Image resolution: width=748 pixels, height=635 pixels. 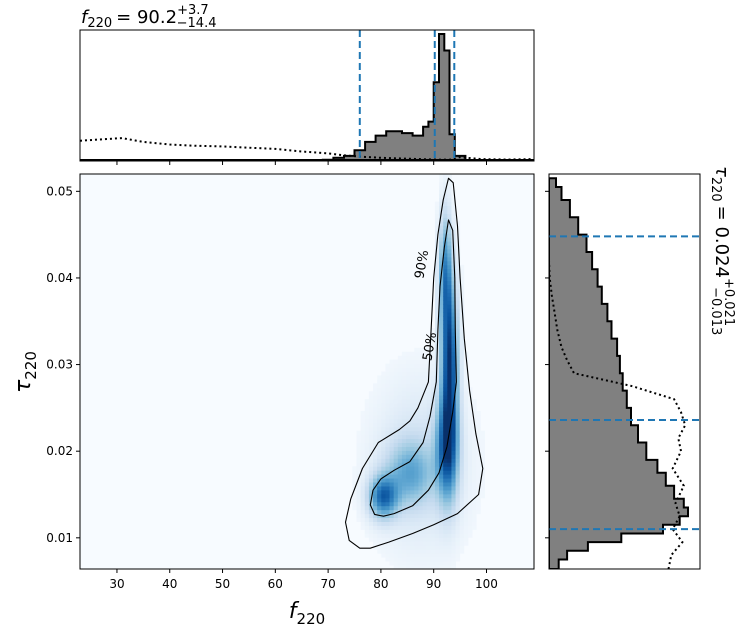 What do you see at coordinates (59, 538) in the screenshot?
I see `y-tick-label: 0.01` at bounding box center [59, 538].